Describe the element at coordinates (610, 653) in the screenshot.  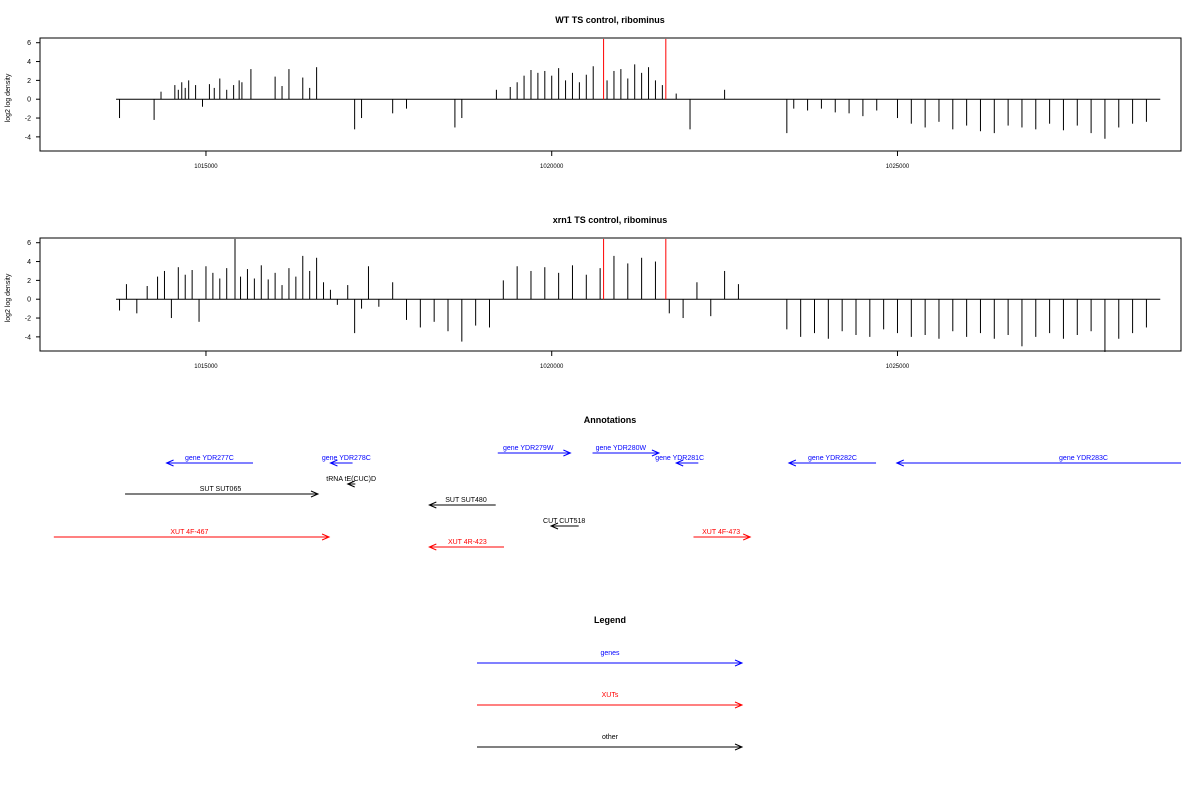
I see `legend-label: genes` at that location.